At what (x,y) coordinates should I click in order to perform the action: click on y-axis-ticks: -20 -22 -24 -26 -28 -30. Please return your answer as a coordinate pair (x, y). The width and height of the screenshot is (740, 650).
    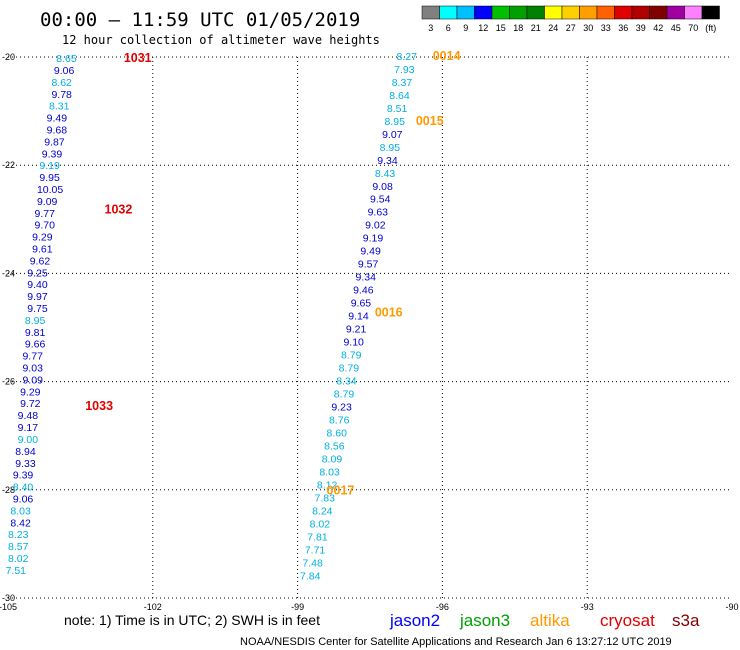
    Looking at the image, I should click on (8, 327).